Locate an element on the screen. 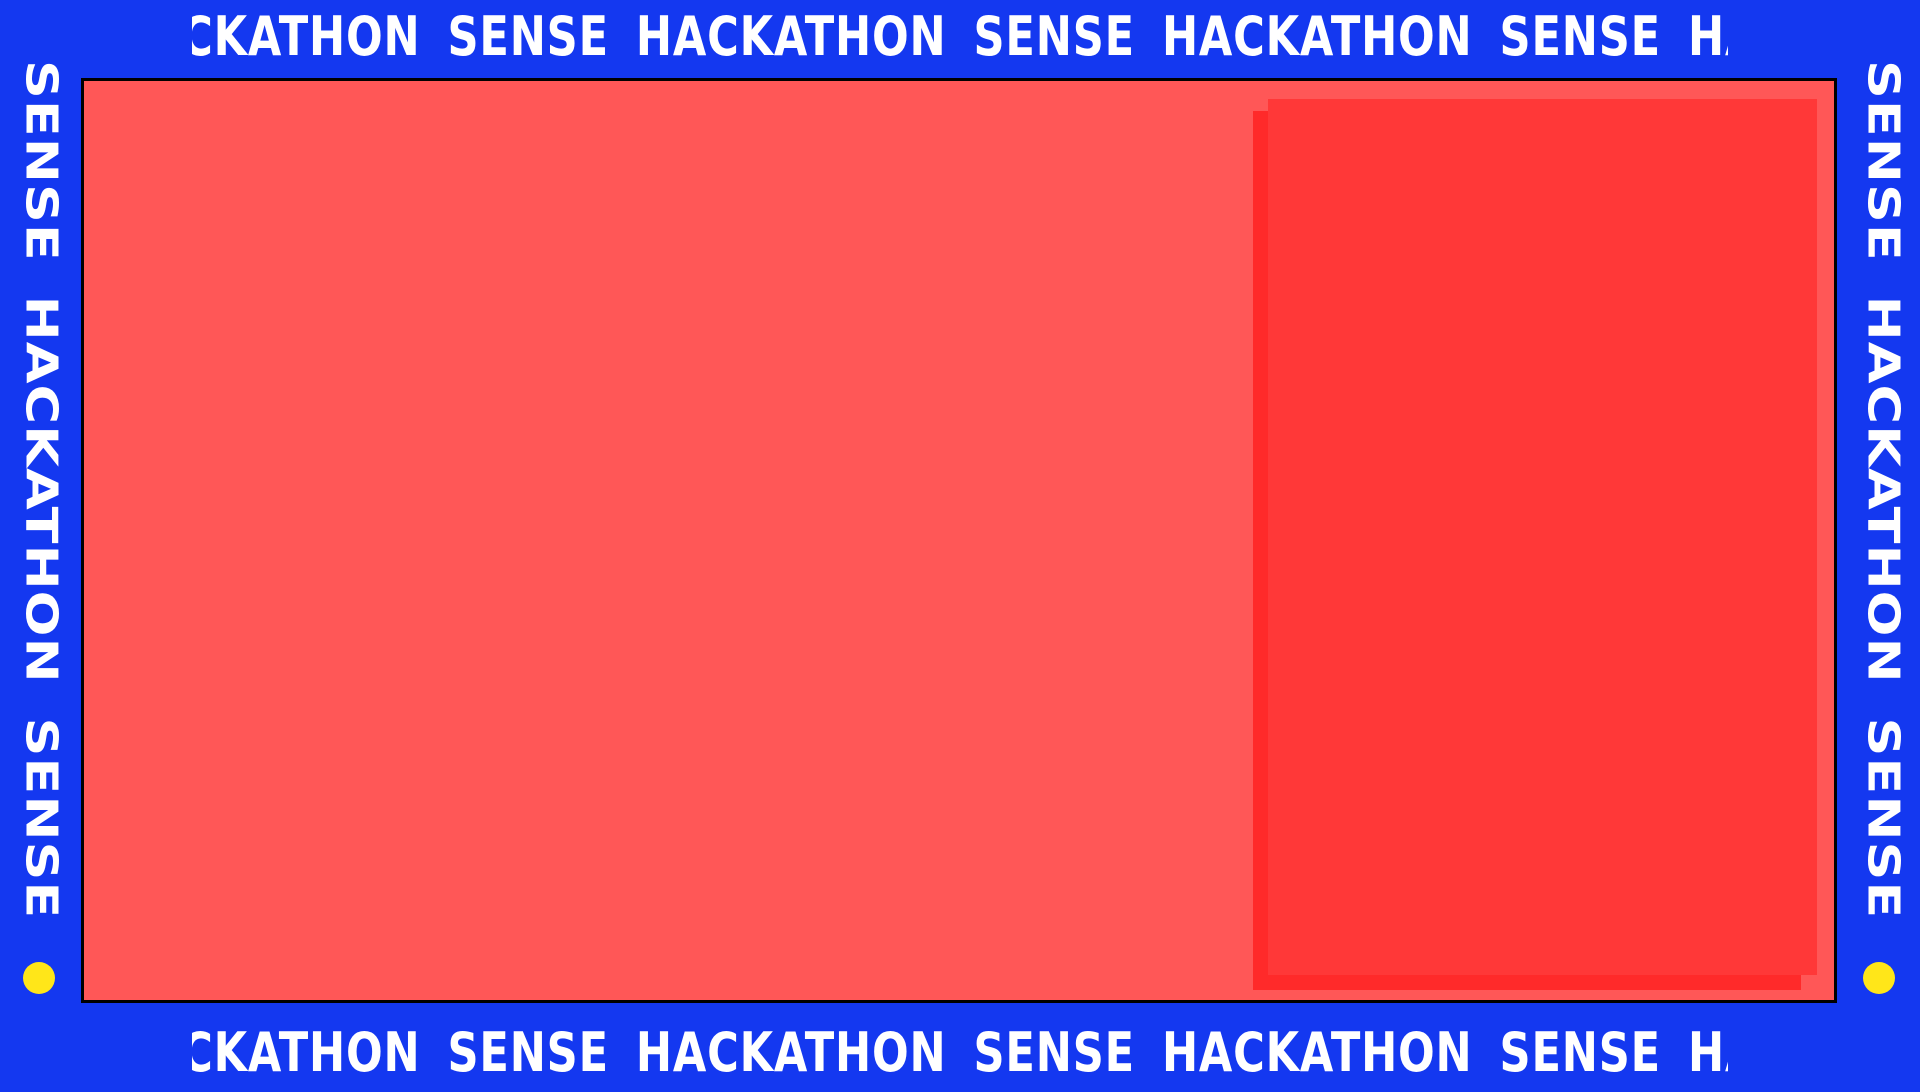 The height and width of the screenshot is (1092, 1920). right-yellow-dot-icon is located at coordinates (1879, 978).